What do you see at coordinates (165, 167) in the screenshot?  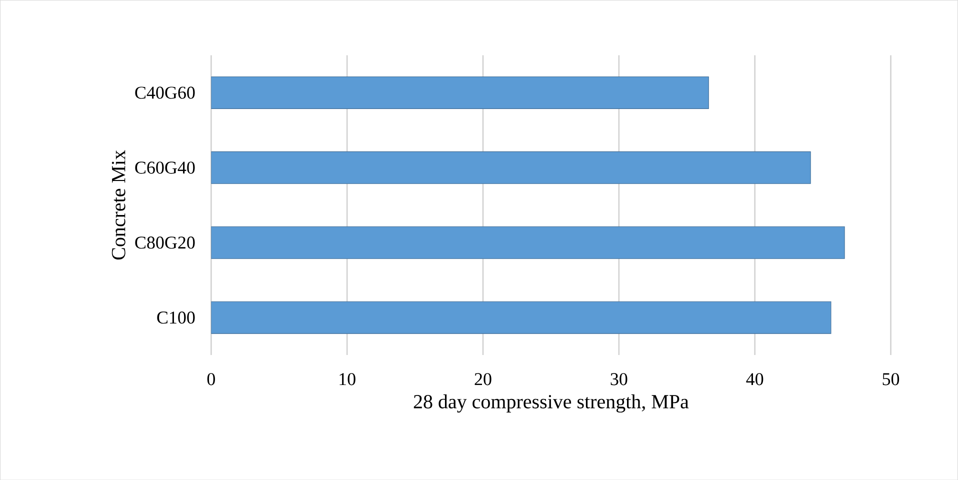 I see `y-tick-label: C60G40` at bounding box center [165, 167].